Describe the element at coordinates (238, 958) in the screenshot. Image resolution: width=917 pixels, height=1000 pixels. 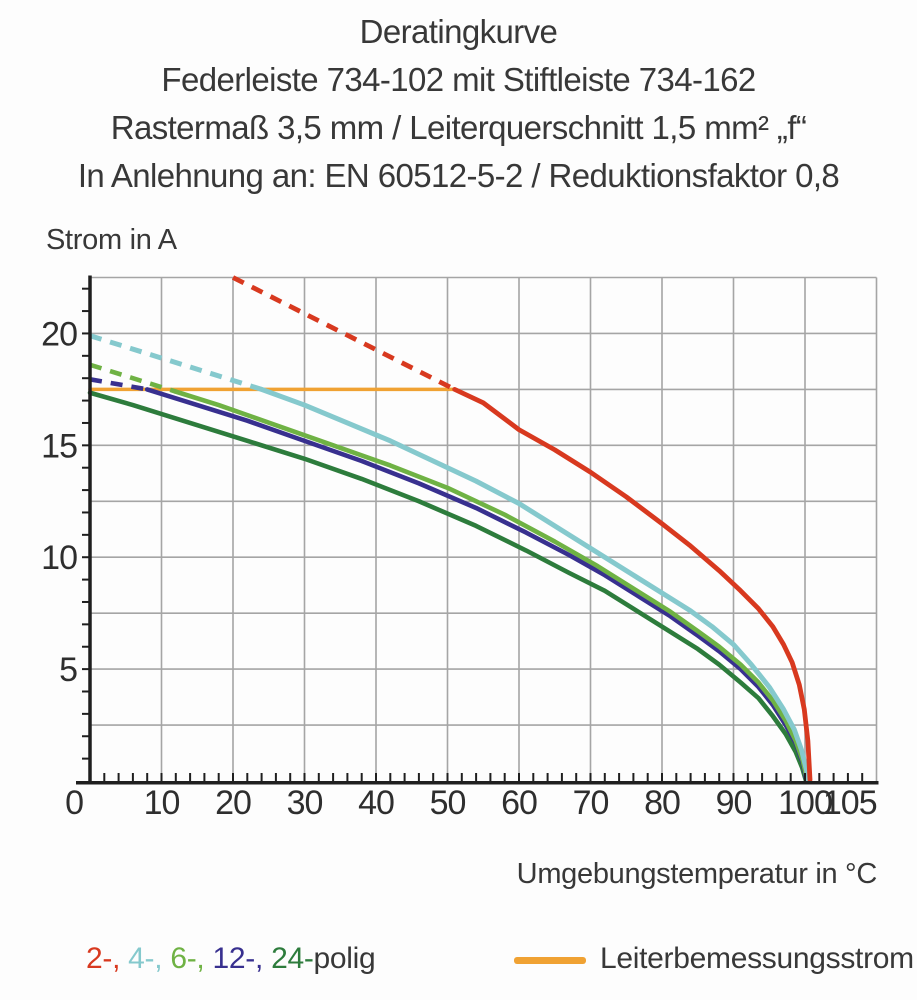
I see `legend-pole-item: 12-,` at that location.